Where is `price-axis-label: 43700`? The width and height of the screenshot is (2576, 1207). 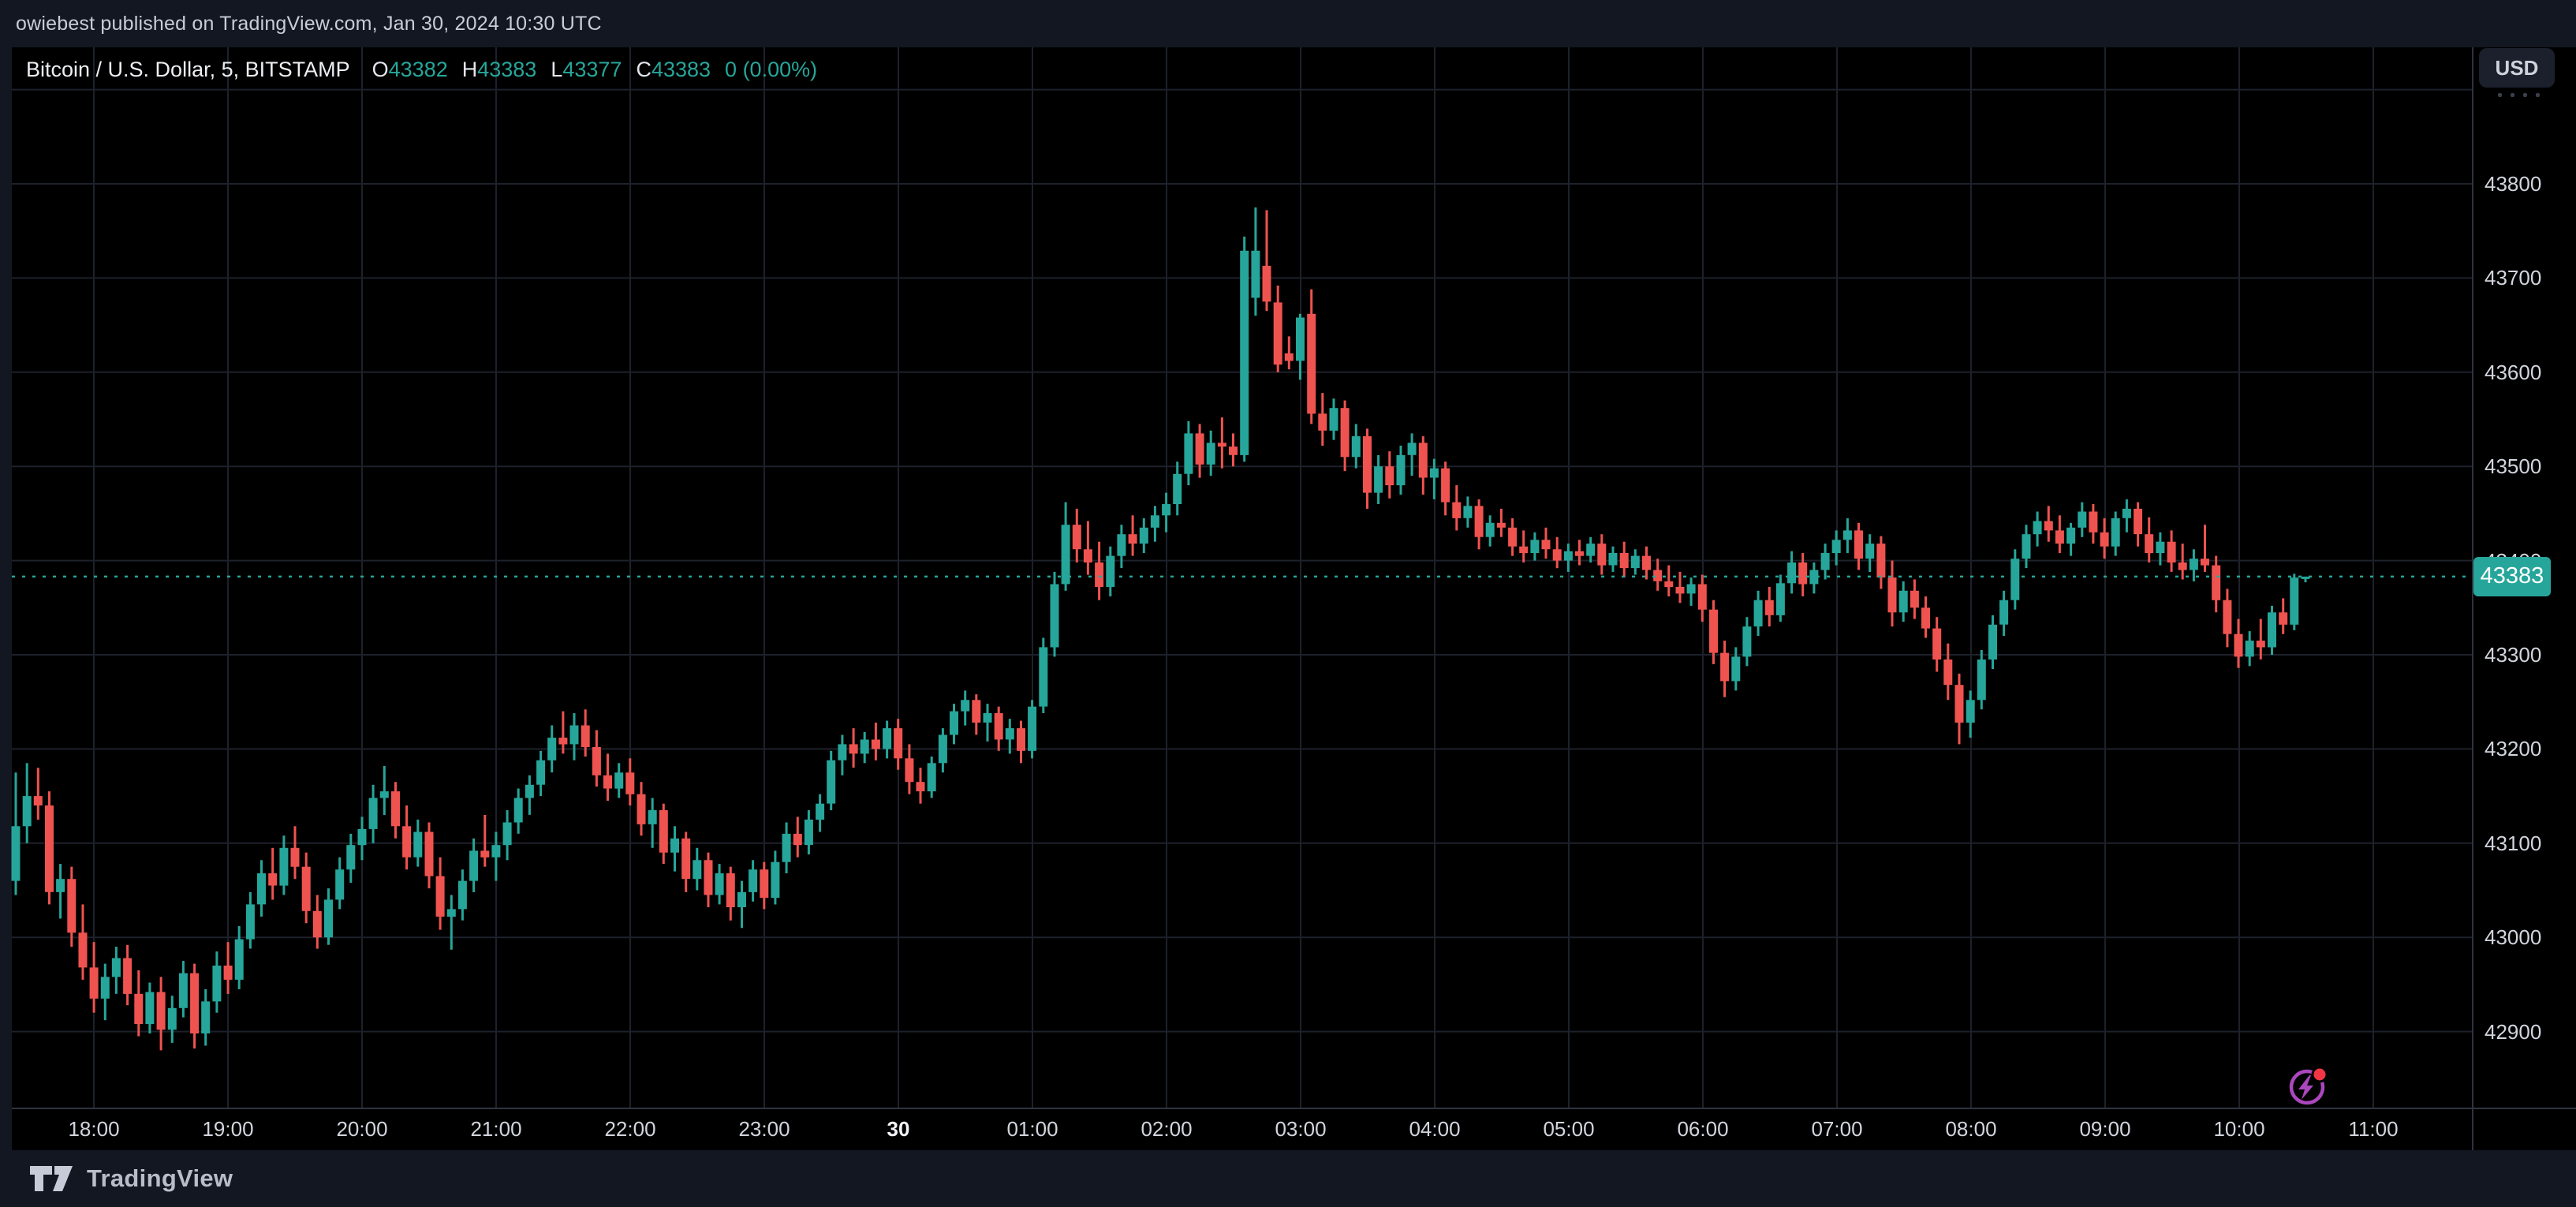 price-axis-label: 43700 is located at coordinates (2513, 278).